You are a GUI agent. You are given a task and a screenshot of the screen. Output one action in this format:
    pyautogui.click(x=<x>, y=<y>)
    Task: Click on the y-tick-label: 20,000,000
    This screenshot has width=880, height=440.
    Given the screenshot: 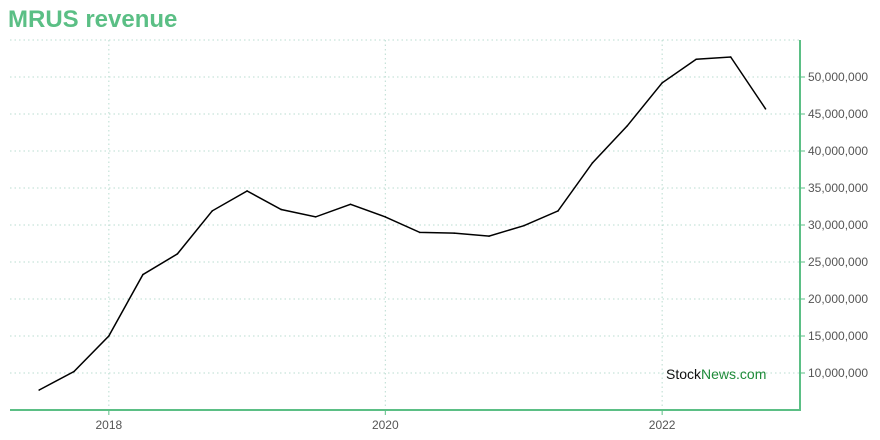 What is the action you would take?
    pyautogui.click(x=838, y=299)
    